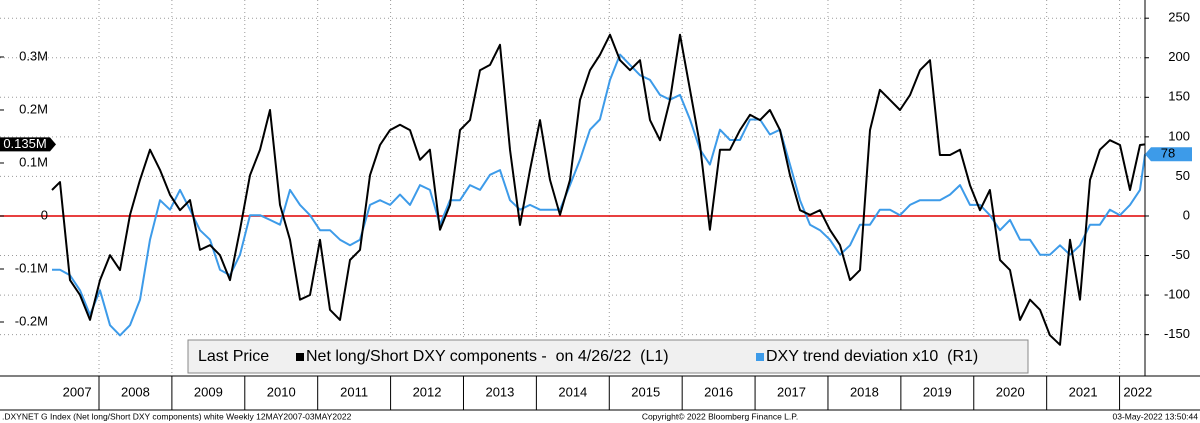 Image resolution: width=1200 pixels, height=423 pixels. Describe the element at coordinates (31, 320) in the screenshot. I see `y-tick-label: -0.2M` at that location.